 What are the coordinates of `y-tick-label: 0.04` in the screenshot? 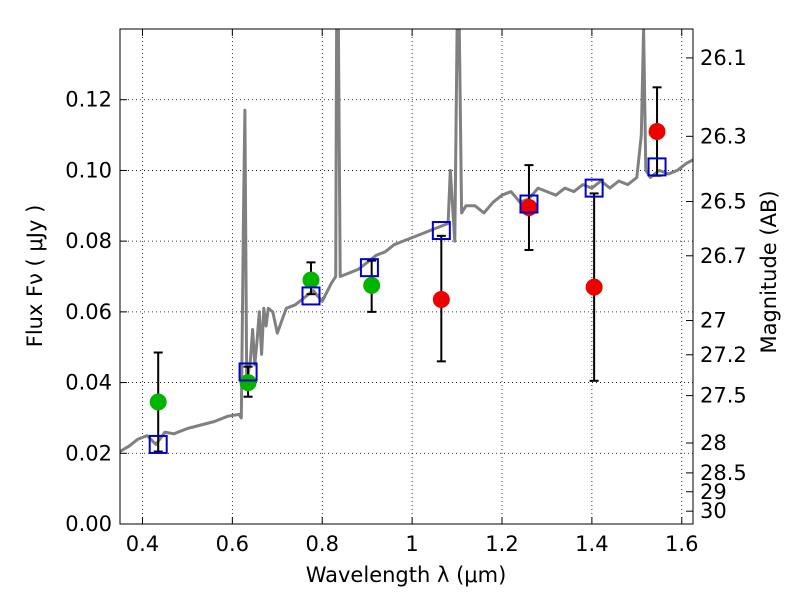 It's located at (88, 383).